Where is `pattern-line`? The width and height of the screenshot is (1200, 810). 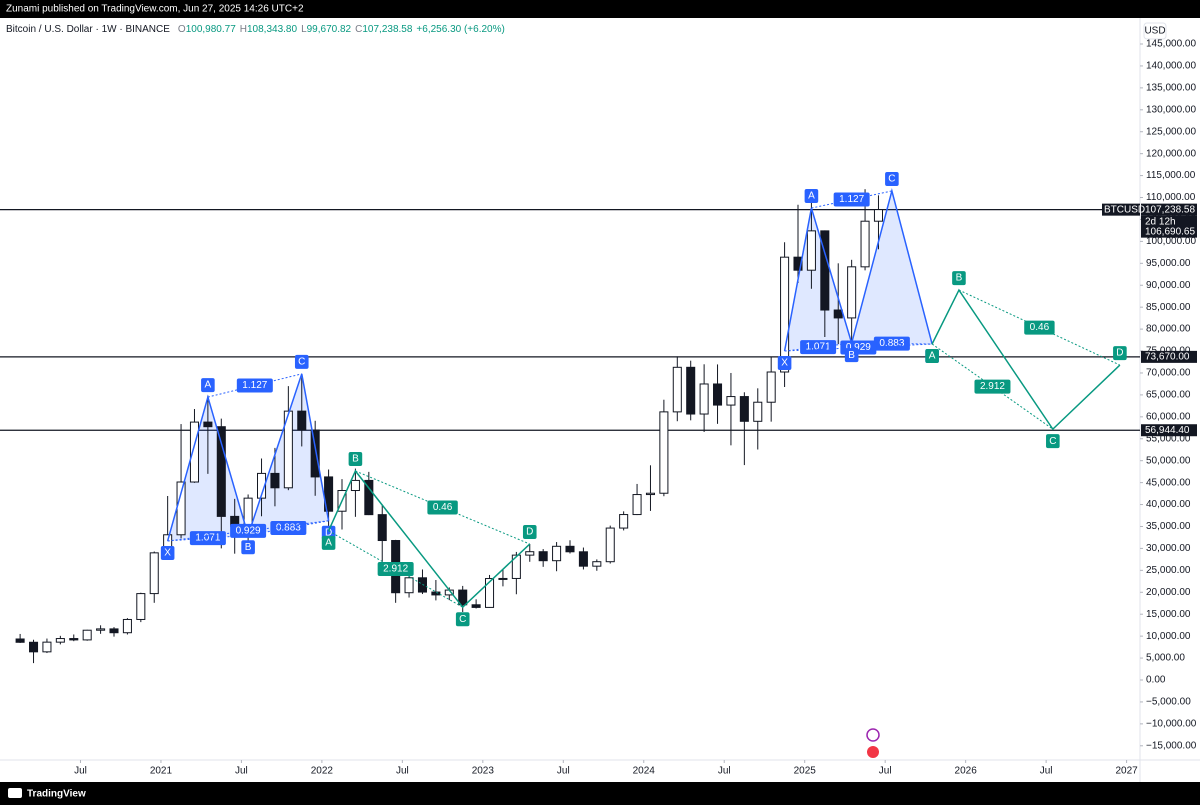 pattern-line is located at coordinates (429, 539).